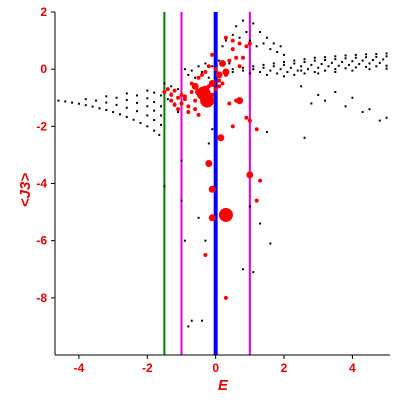 The height and width of the screenshot is (400, 400). What do you see at coordinates (41, 126) in the screenshot?
I see `y-tick-label-2: -2` at bounding box center [41, 126].